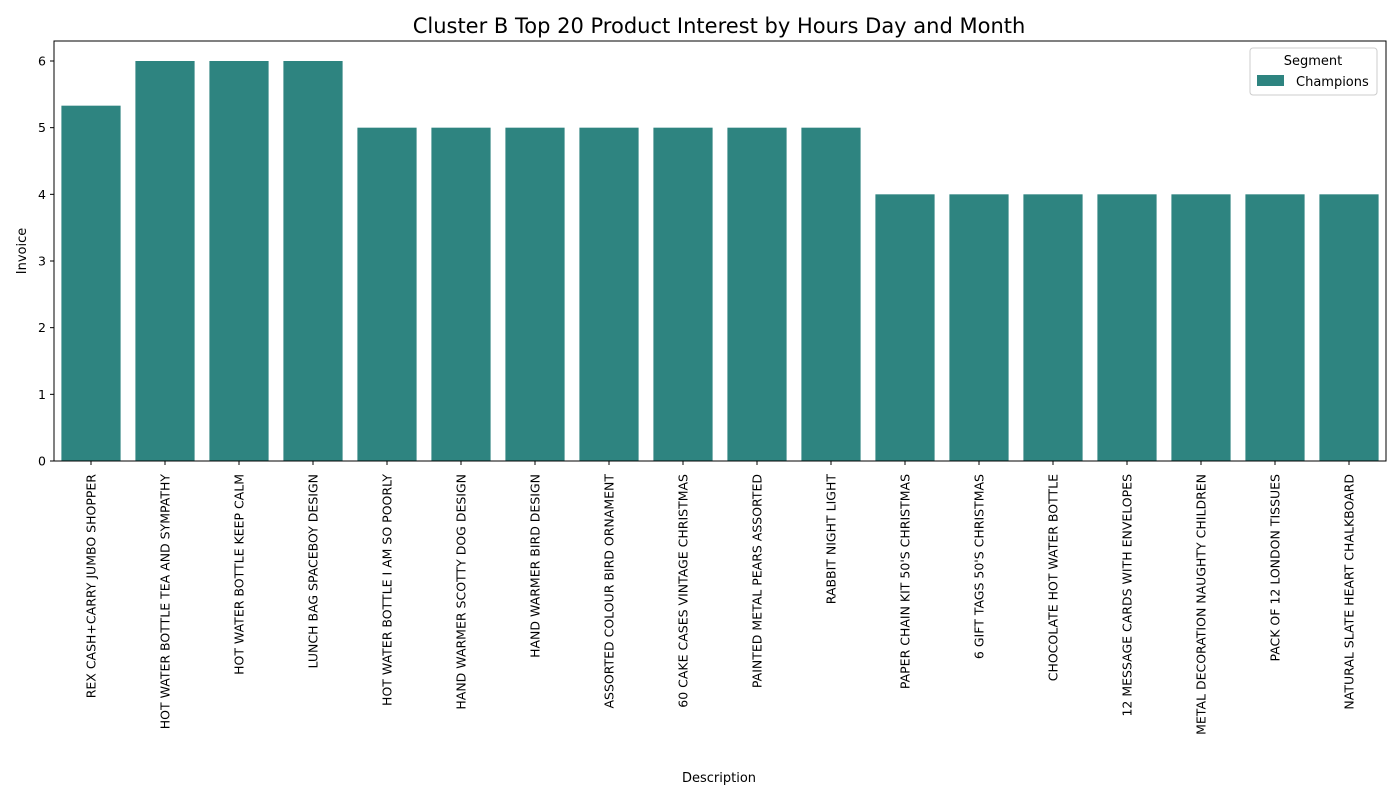 This screenshot has width=1400, height=800. I want to click on legend-label: Champions, so click(1332, 82).